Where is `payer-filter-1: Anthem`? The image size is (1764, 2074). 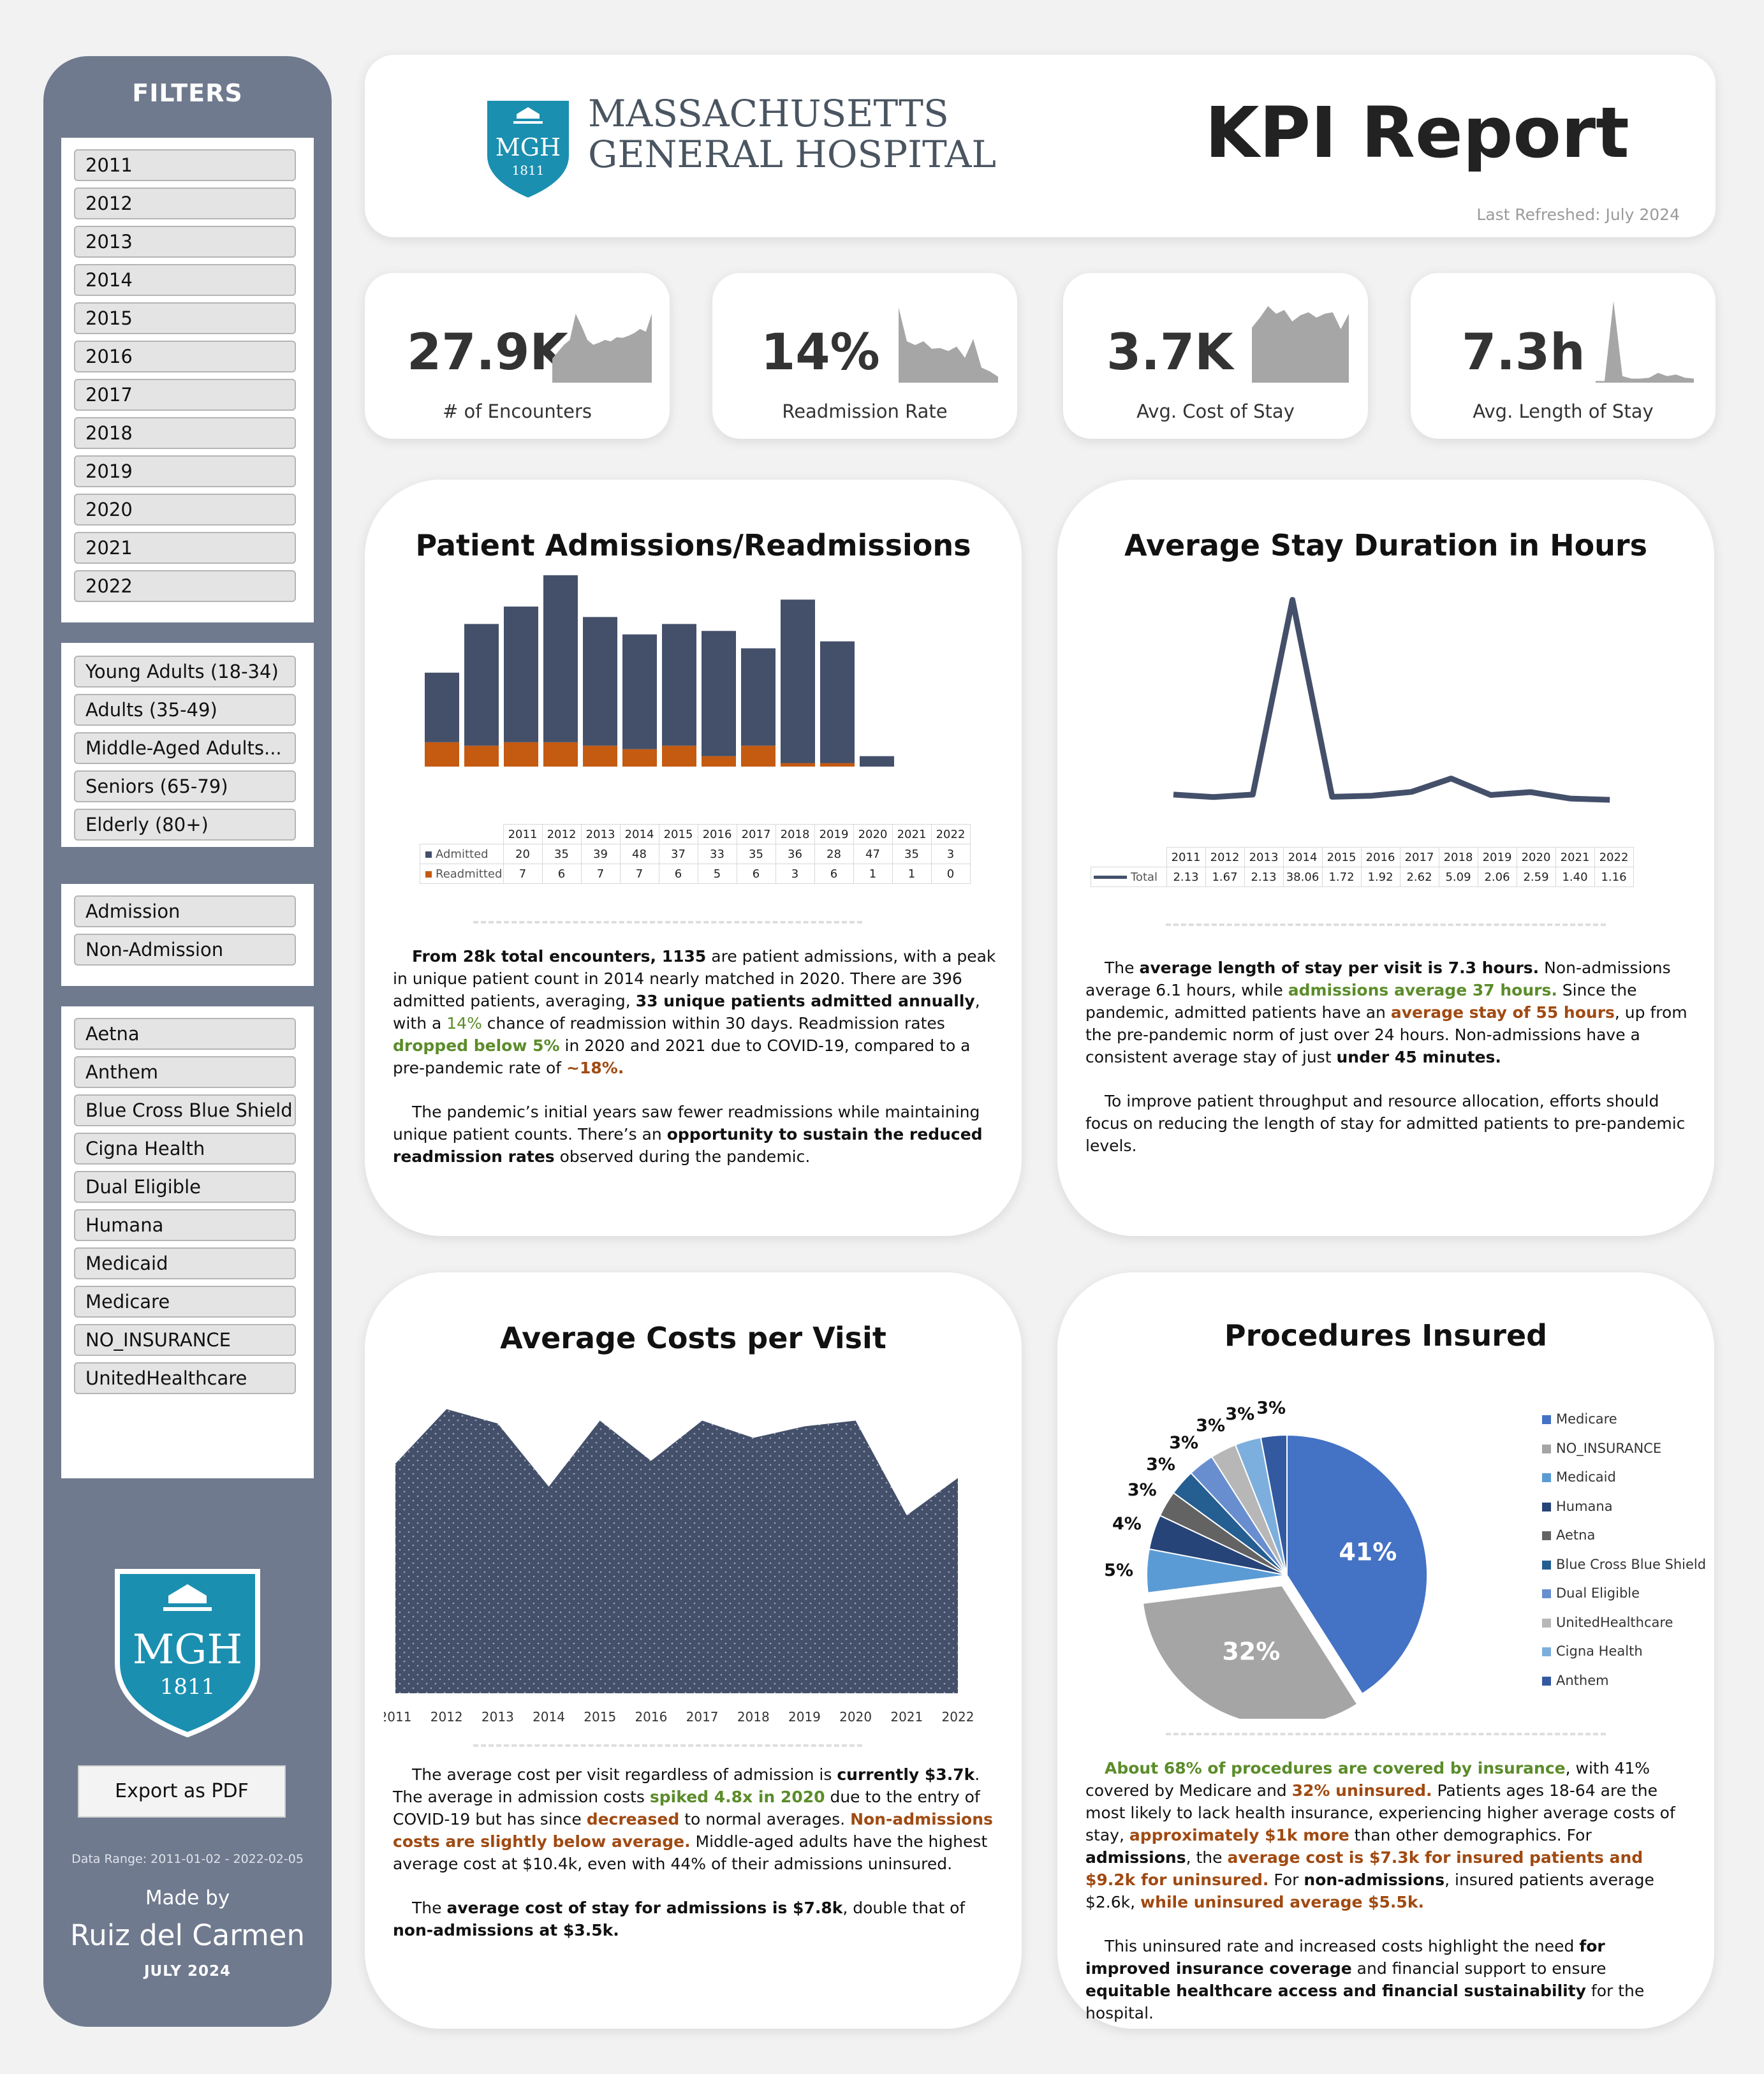 payer-filter-1: Anthem is located at coordinates (185, 1072).